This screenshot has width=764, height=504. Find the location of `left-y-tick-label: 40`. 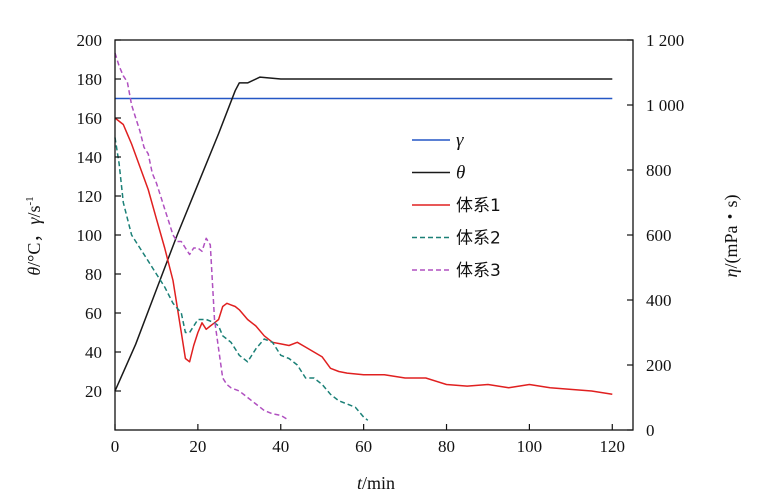

left-y-tick-label: 40 is located at coordinates (93, 352).